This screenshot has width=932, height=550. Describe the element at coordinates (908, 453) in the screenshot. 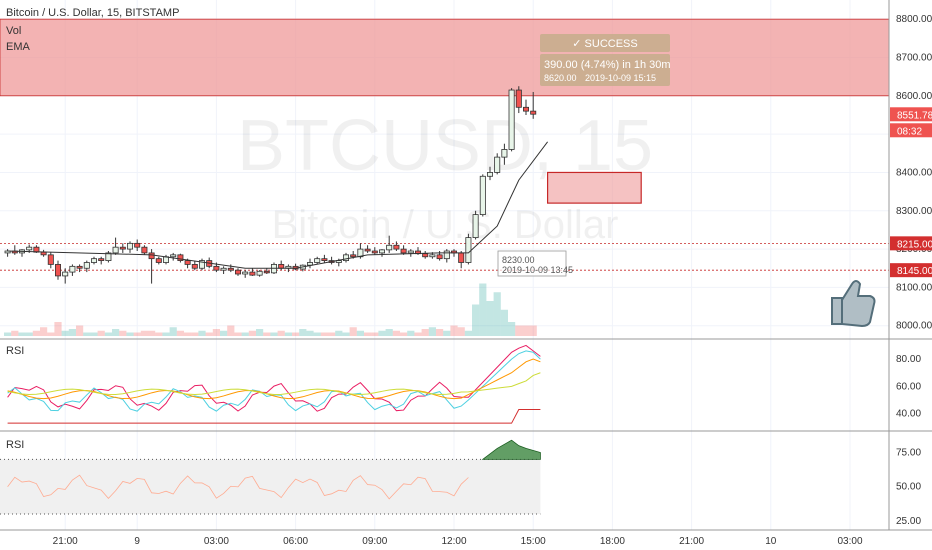

I see `rsi2-tick-label: 75.00` at that location.